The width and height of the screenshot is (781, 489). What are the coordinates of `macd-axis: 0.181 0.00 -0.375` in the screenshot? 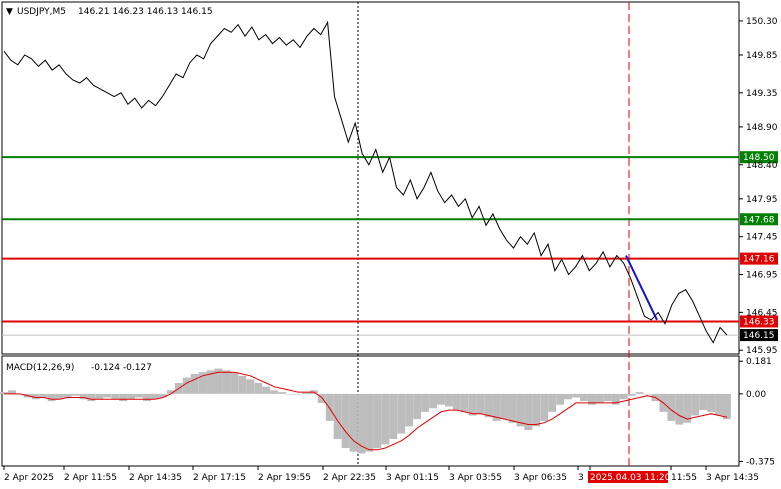 It's located at (757, 412).